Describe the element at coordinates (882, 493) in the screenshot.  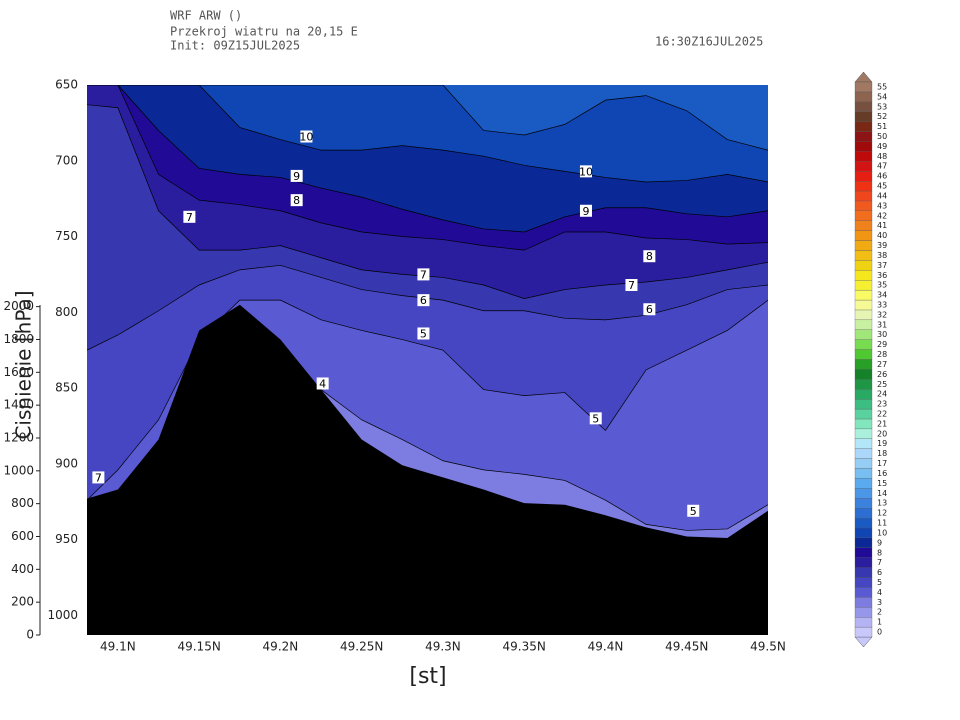
I see `colorbar-label: 14` at that location.